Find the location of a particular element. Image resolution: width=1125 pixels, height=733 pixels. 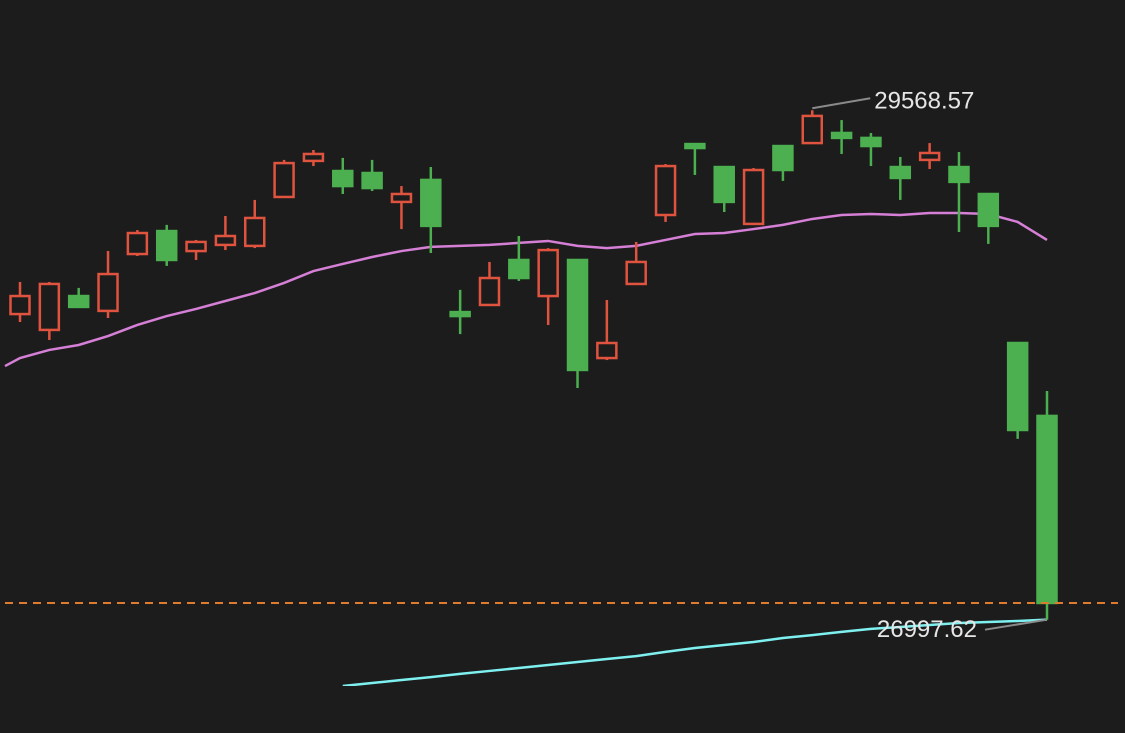

low-label: 26997.62 is located at coordinates (927, 629).